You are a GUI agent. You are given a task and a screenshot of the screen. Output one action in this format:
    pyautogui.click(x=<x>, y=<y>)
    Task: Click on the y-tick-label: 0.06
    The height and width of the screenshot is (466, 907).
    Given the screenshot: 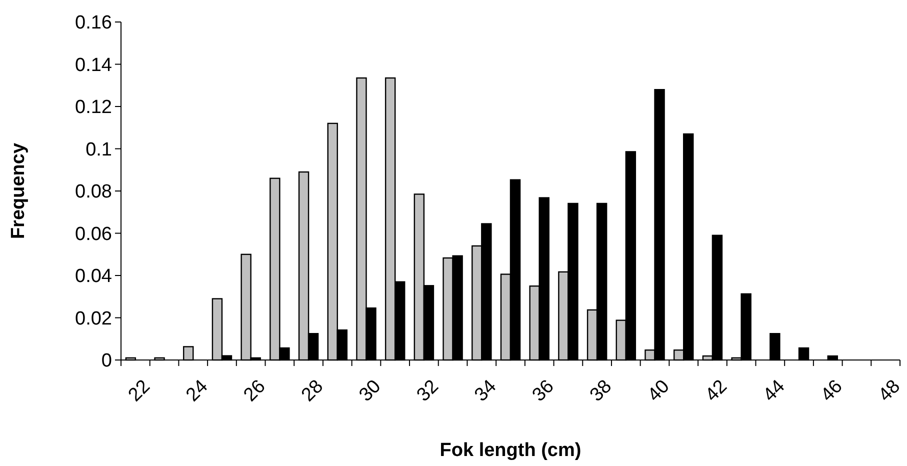 What is the action you would take?
    pyautogui.click(x=93, y=234)
    